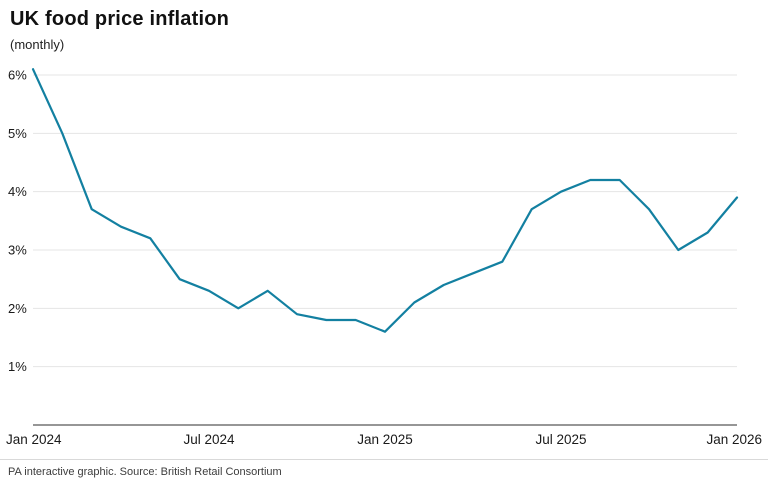 The height and width of the screenshot is (489, 768). I want to click on y-axis-label: 5%, so click(17, 133).